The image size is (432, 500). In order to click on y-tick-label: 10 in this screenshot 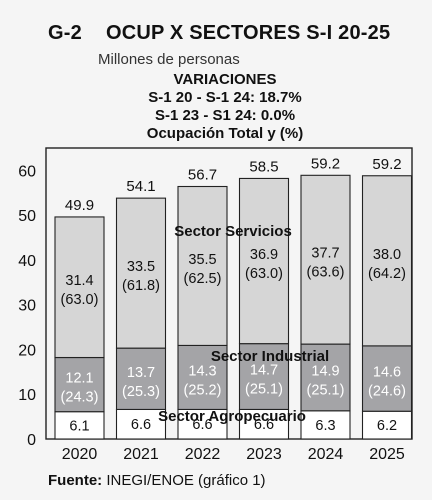, I will do `click(27, 395)`.